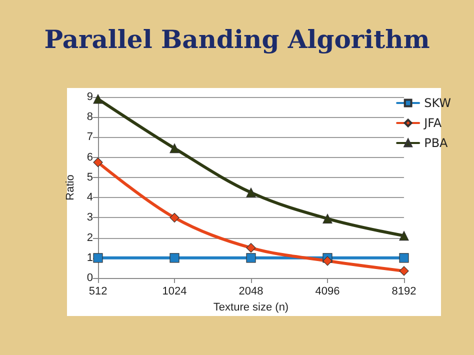 This screenshot has height=355, width=474. What do you see at coordinates (89, 198) in the screenshot?
I see `y-tick-label: 4` at bounding box center [89, 198].